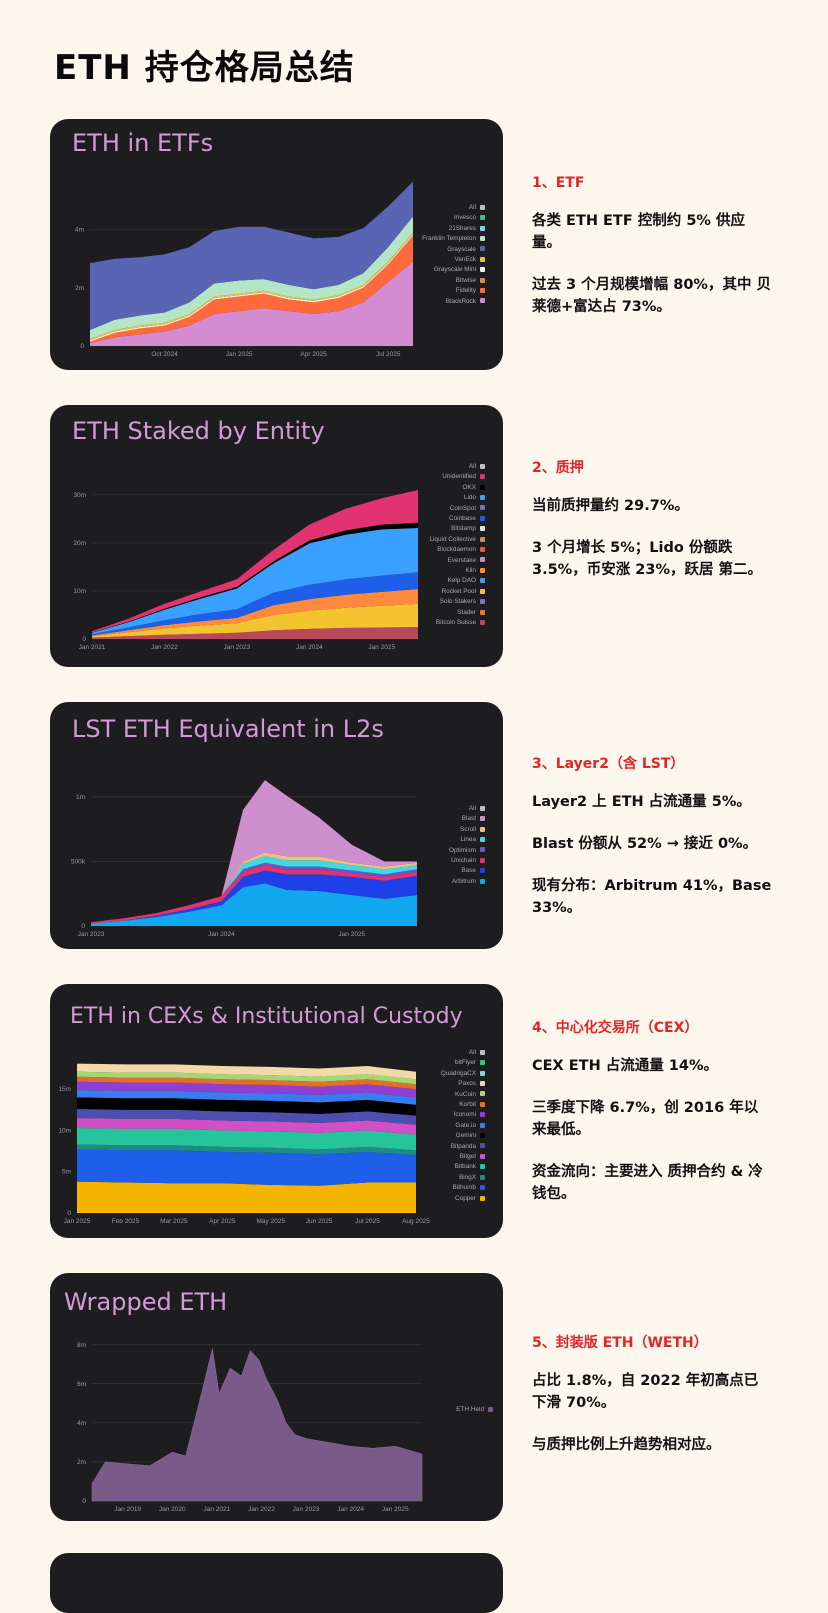 The width and height of the screenshot is (828, 1613). What do you see at coordinates (453, 281) in the screenshot?
I see `legend-item: Bitwise` at bounding box center [453, 281].